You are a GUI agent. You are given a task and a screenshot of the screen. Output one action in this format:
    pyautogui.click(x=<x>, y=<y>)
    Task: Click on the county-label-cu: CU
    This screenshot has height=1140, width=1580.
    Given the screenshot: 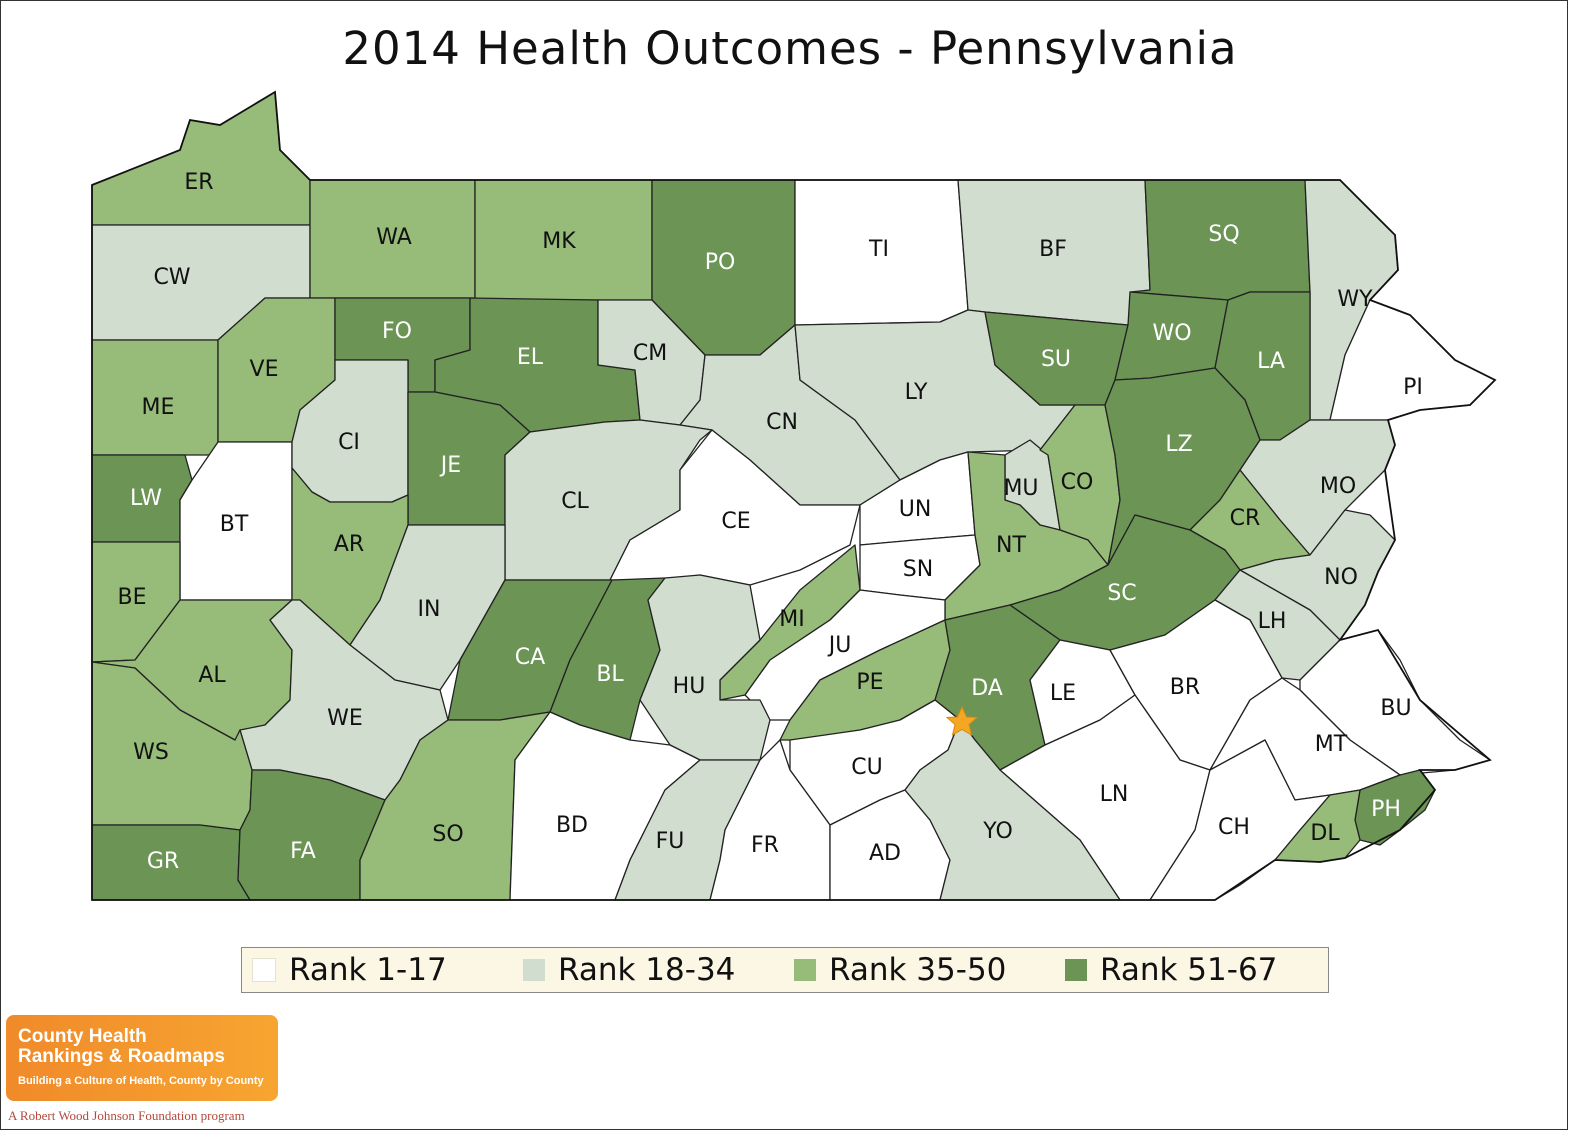 What is the action you would take?
    pyautogui.click(x=866, y=767)
    